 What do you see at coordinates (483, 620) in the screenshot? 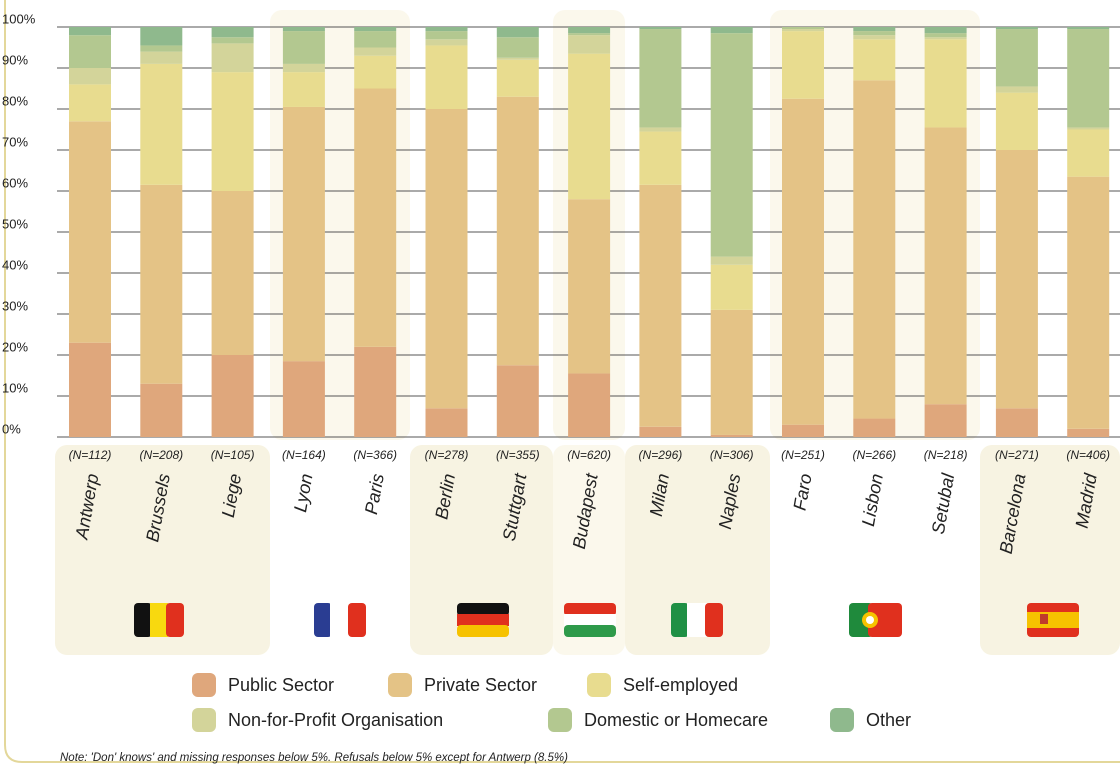
I see `flag-germany` at bounding box center [483, 620].